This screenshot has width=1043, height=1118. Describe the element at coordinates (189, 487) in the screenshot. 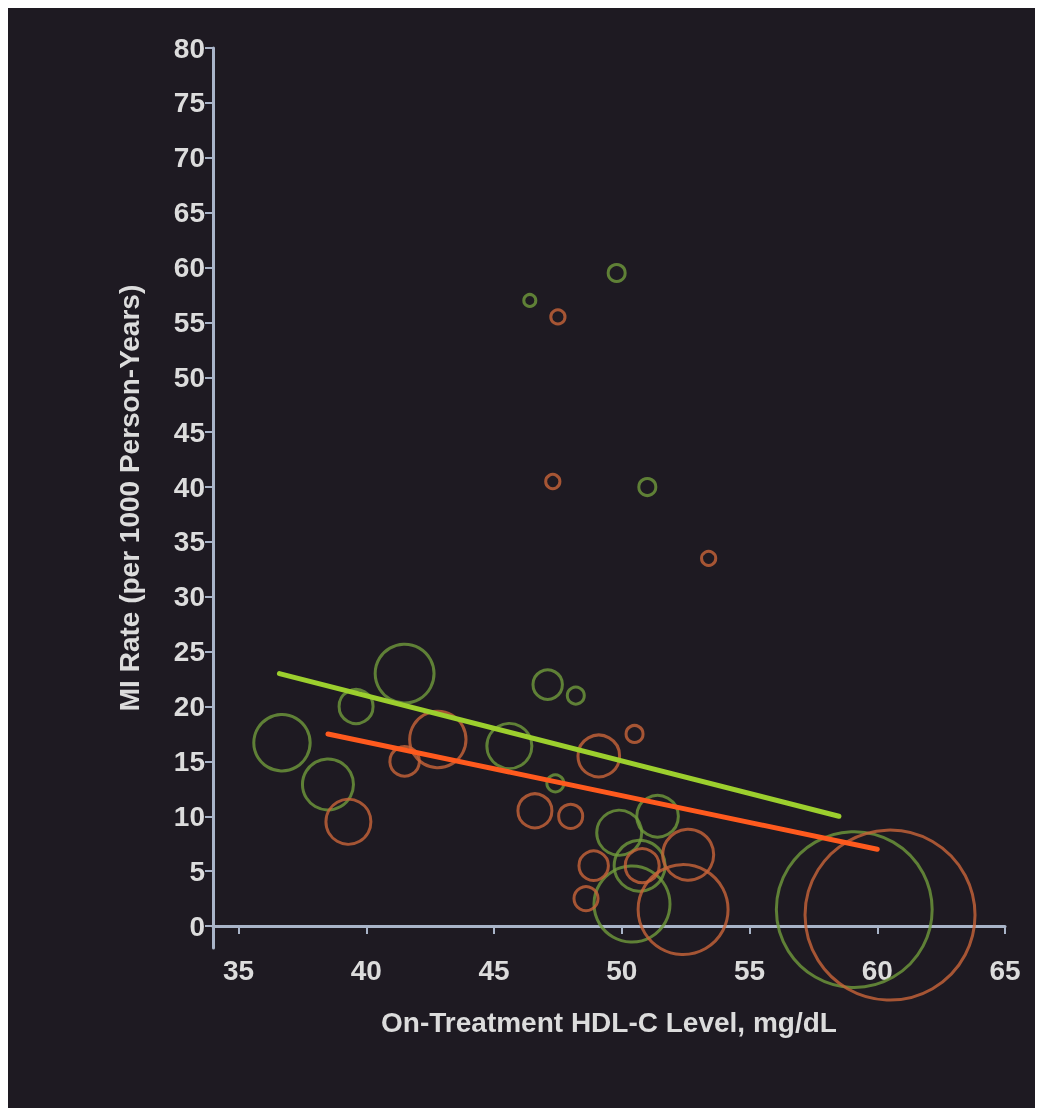

I see `y-tick-label: 40` at that location.